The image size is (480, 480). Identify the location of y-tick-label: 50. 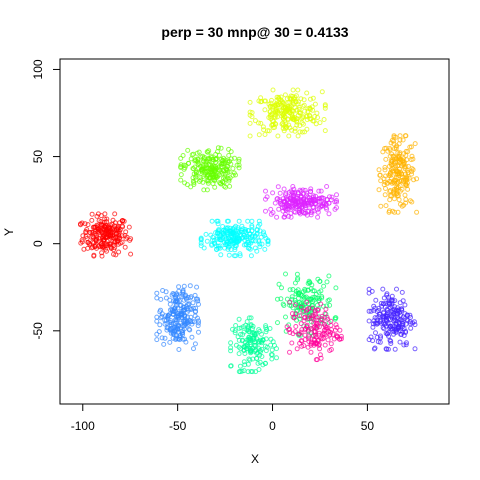
(38, 157).